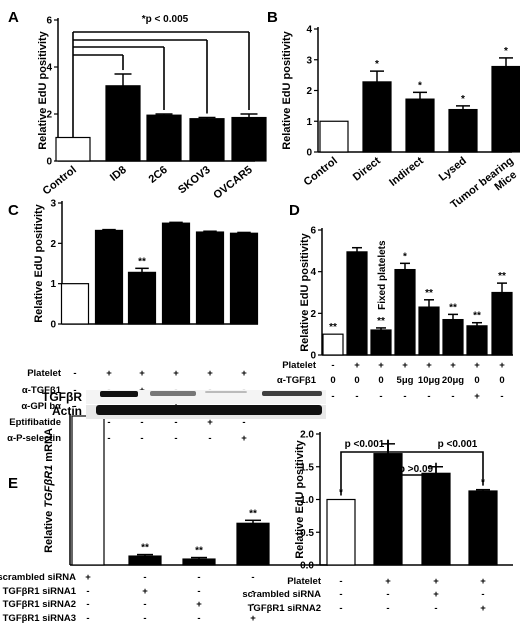 Image resolution: width=520 pixels, height=629 pixels. Describe the element at coordinates (307, 533) in the screenshot. I see `y-tick-label: 0.5` at that location.